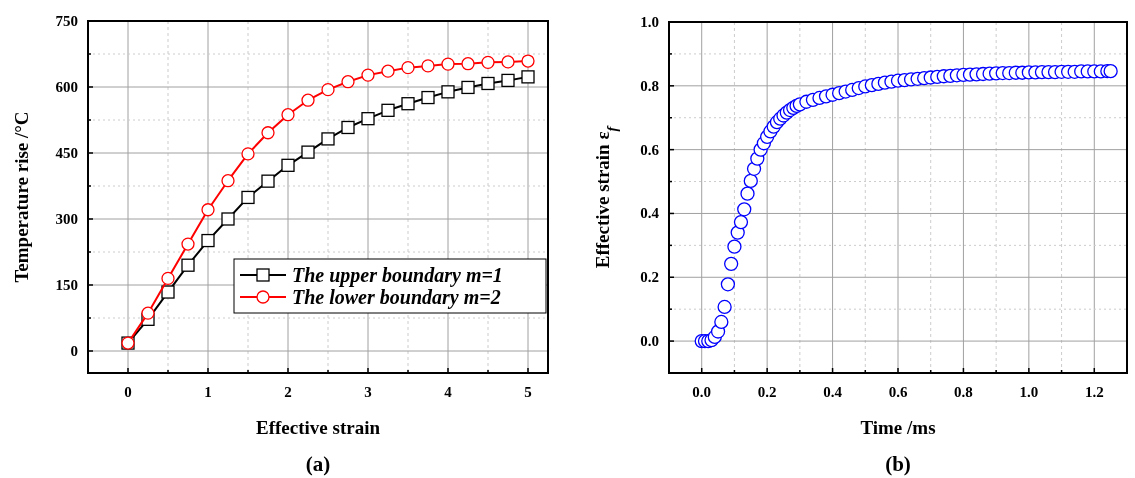  What do you see at coordinates (66, 21) in the screenshot?
I see `y-tick-label: 750` at bounding box center [66, 21].